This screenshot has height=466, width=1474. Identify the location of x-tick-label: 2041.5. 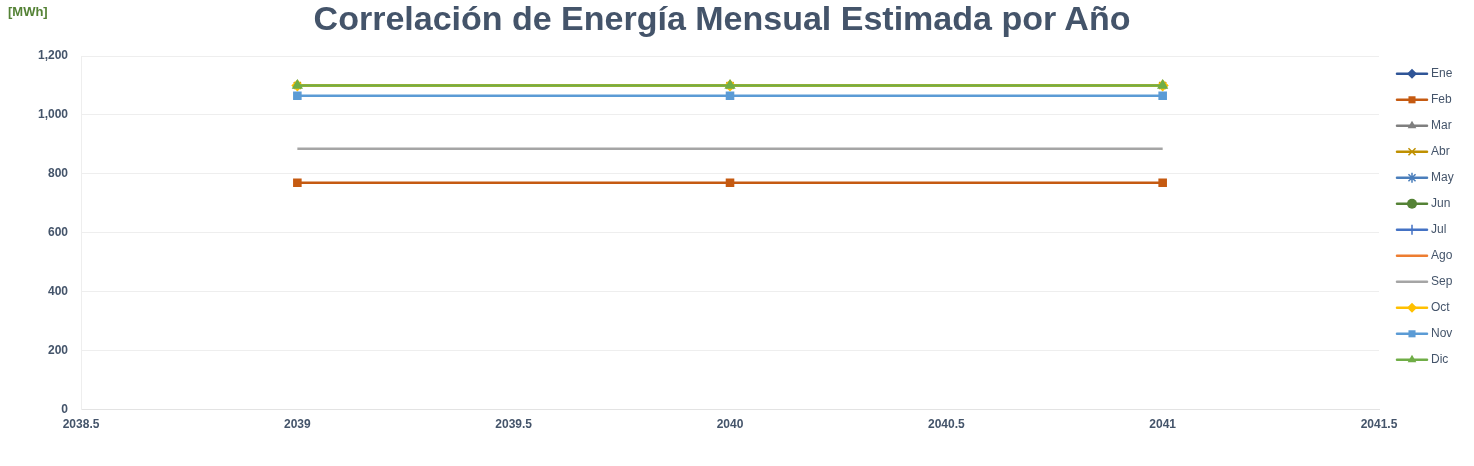
(1379, 424).